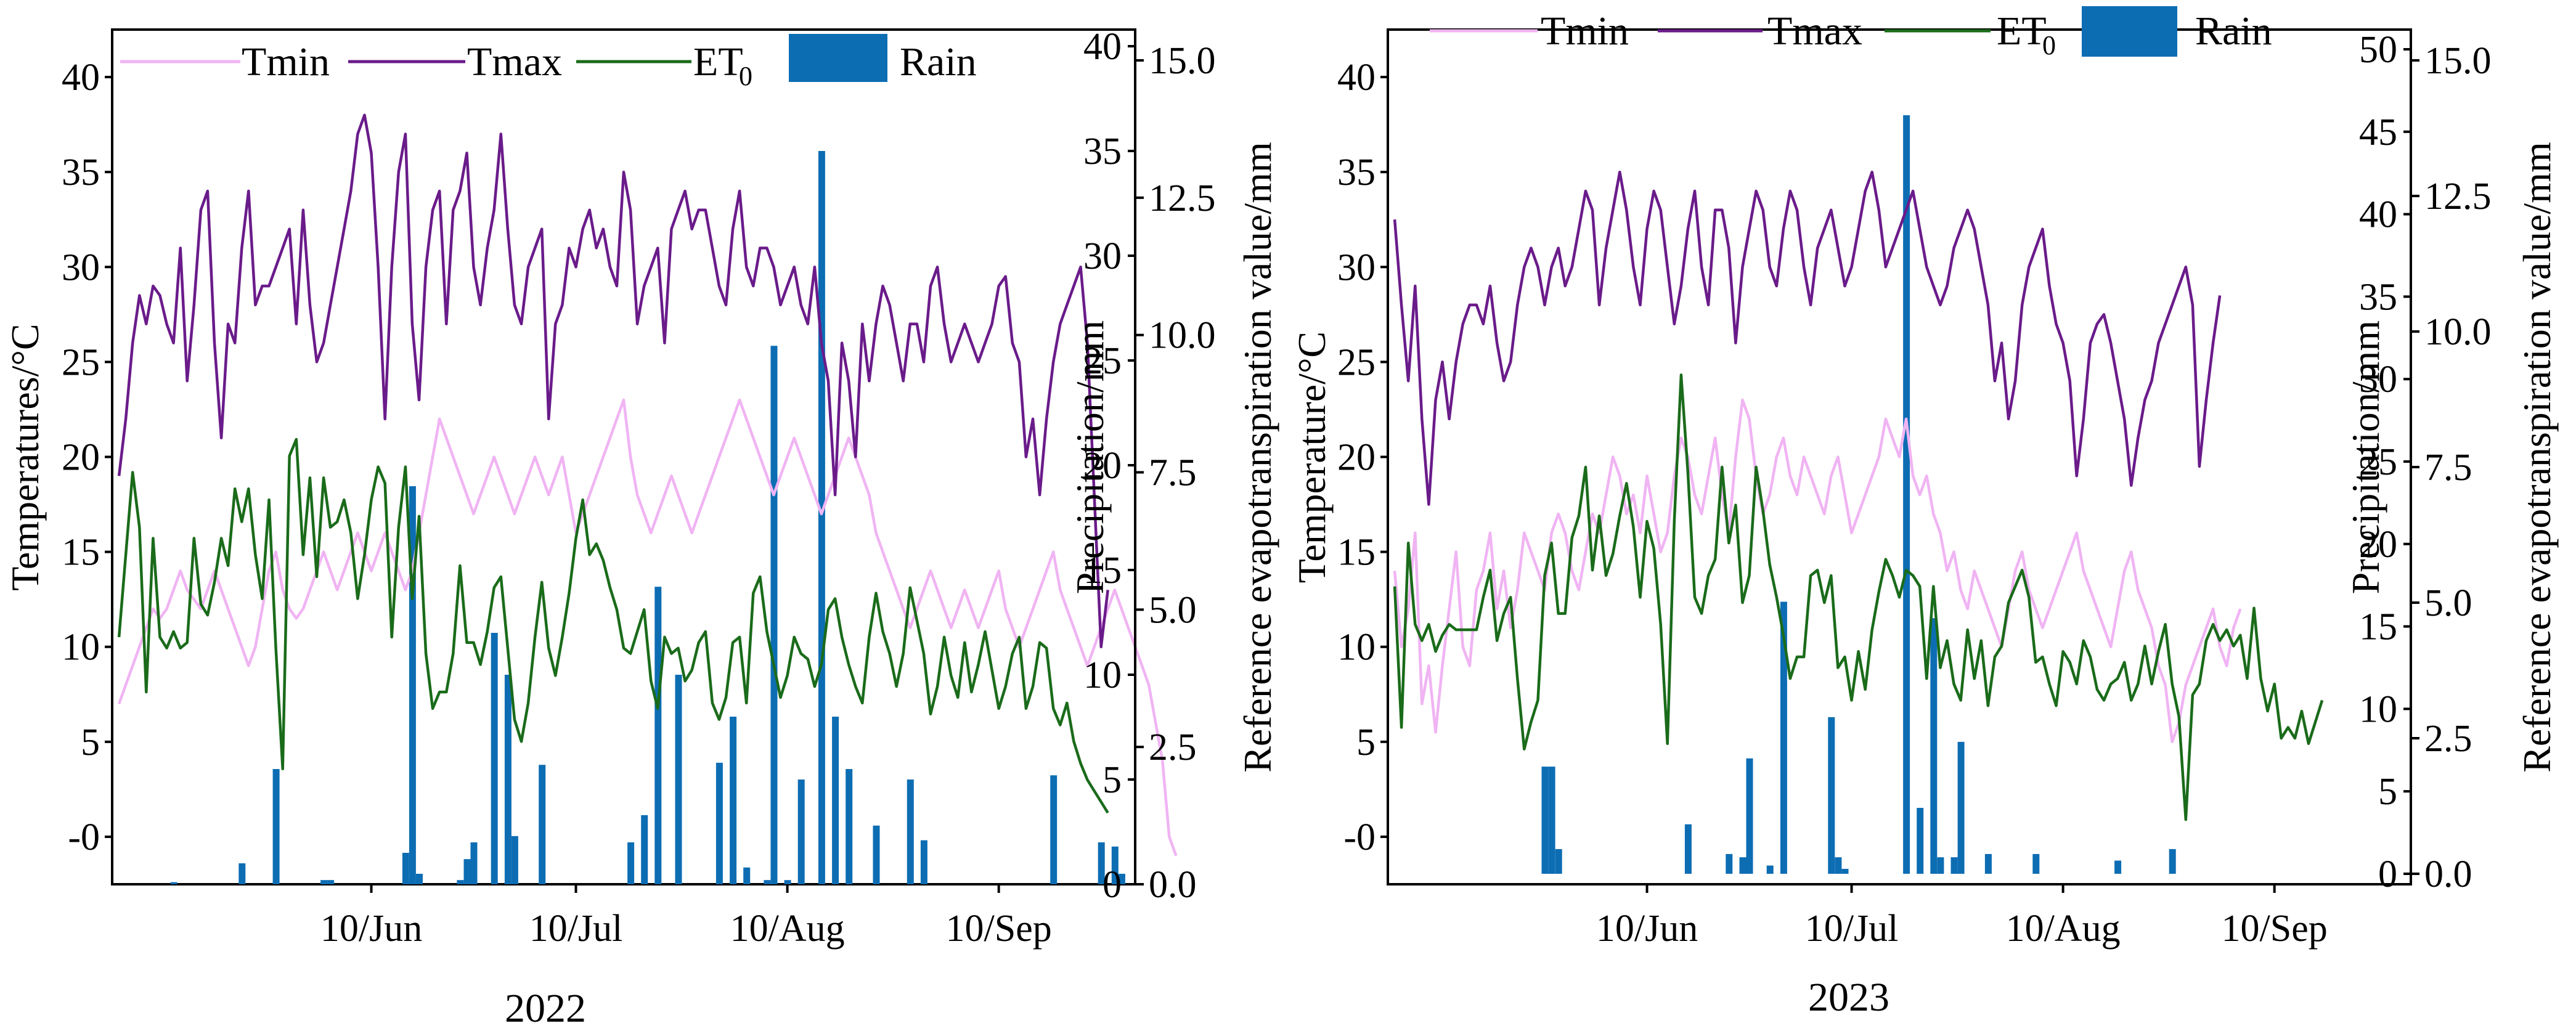 This screenshot has height=1034, width=2576. I want to click on x-tick-label: 10/Jul, so click(576, 929).